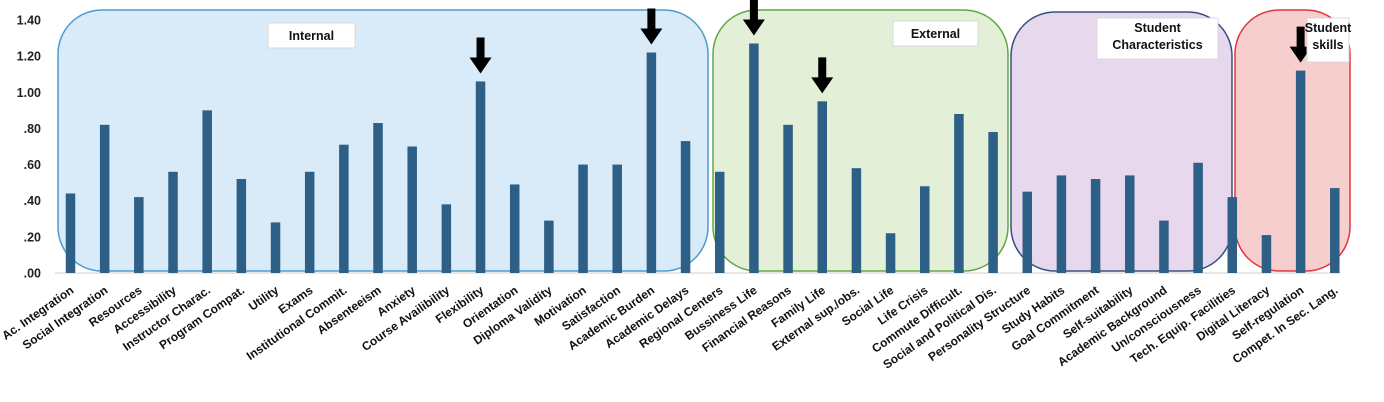  Describe the element at coordinates (480, 177) in the screenshot. I see `bar-flexibility` at that location.